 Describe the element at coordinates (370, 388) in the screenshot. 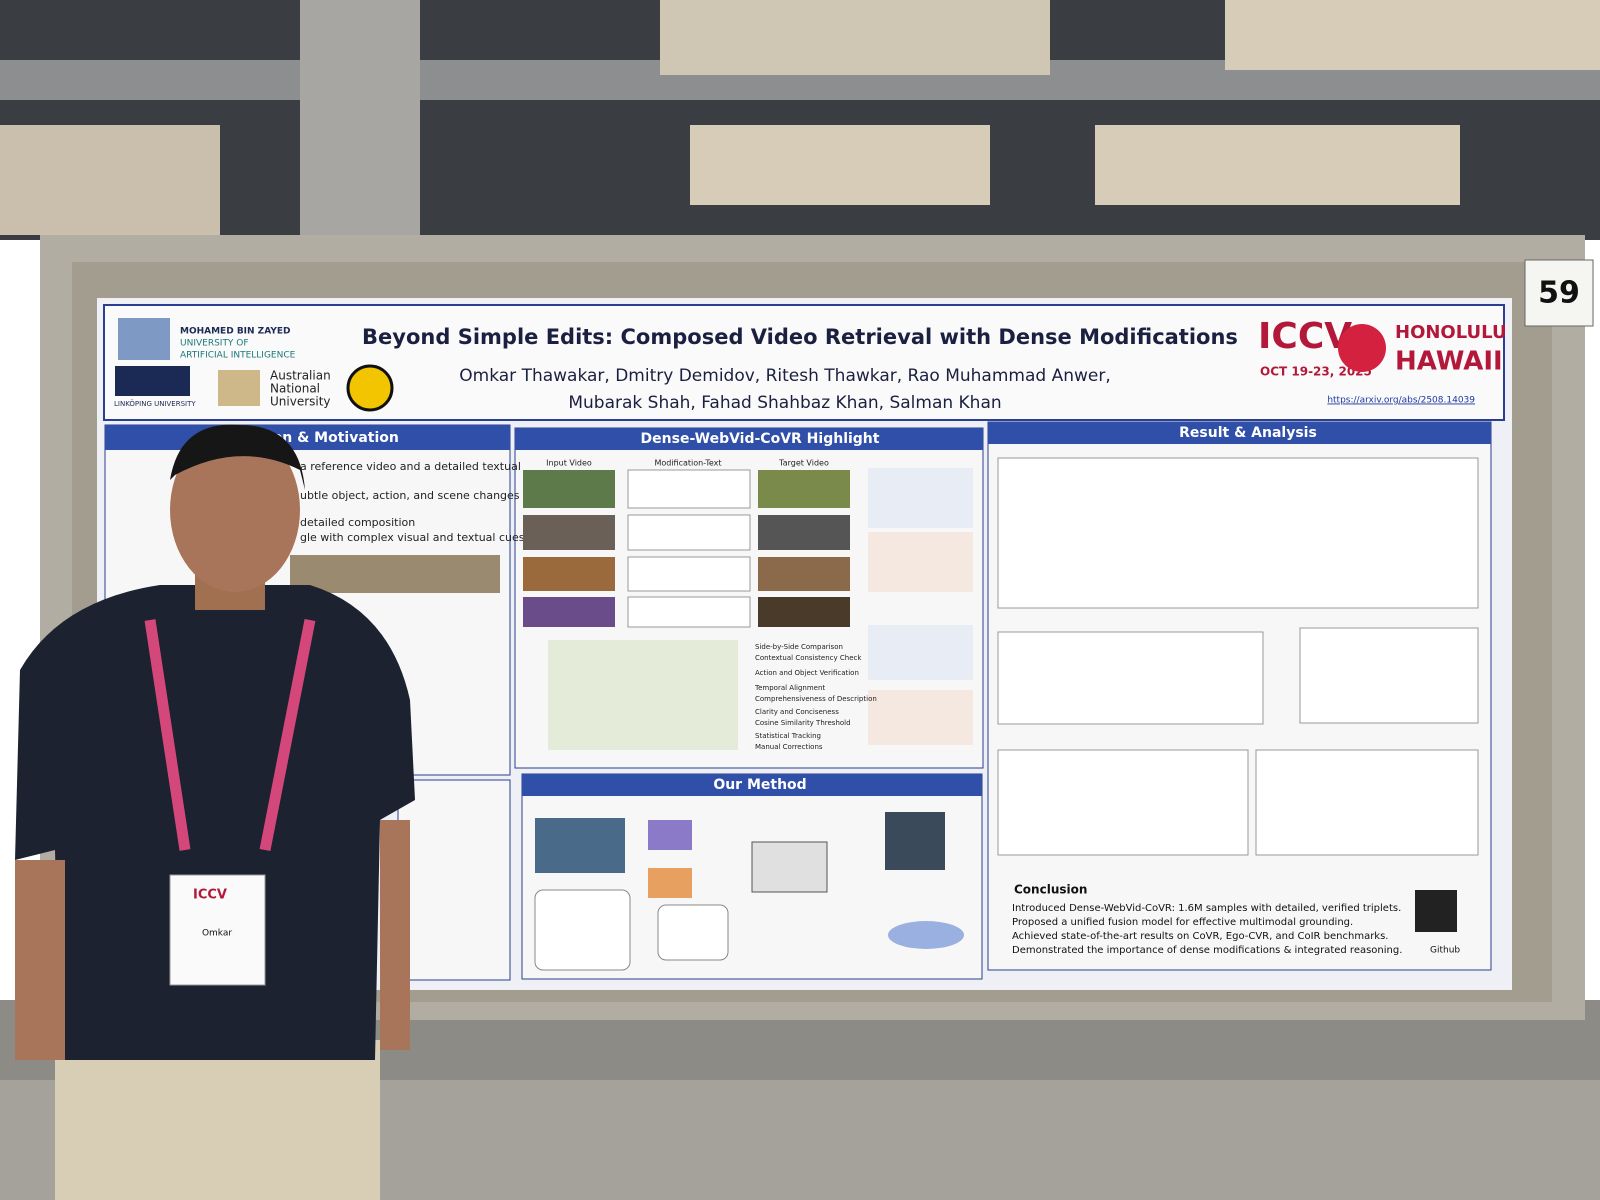

I see `ucf-logo` at that location.